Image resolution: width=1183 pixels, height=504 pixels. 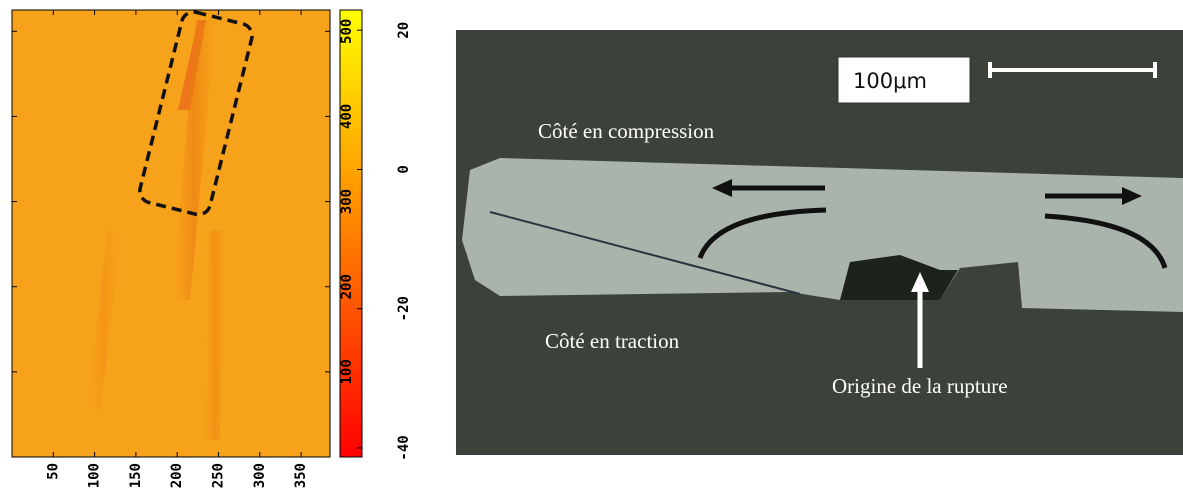 What do you see at coordinates (301, 475) in the screenshot?
I see `x-tick-label: 350` at bounding box center [301, 475].